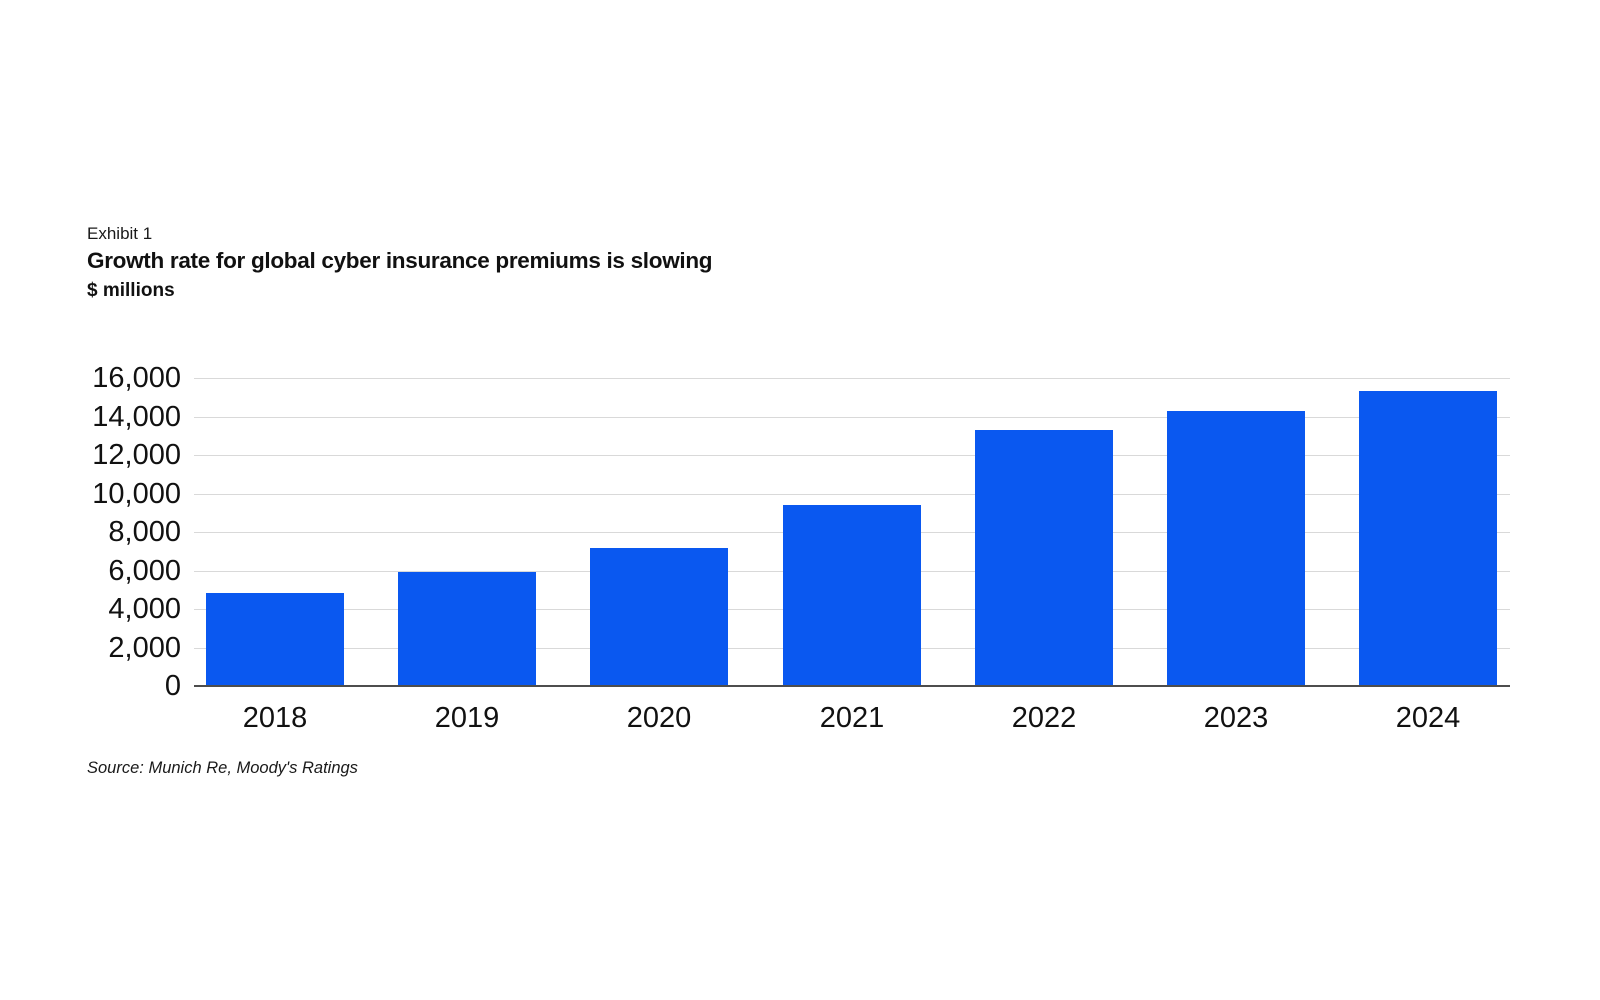  What do you see at coordinates (136, 378) in the screenshot?
I see `y-axis-tick-label: 16,000` at bounding box center [136, 378].